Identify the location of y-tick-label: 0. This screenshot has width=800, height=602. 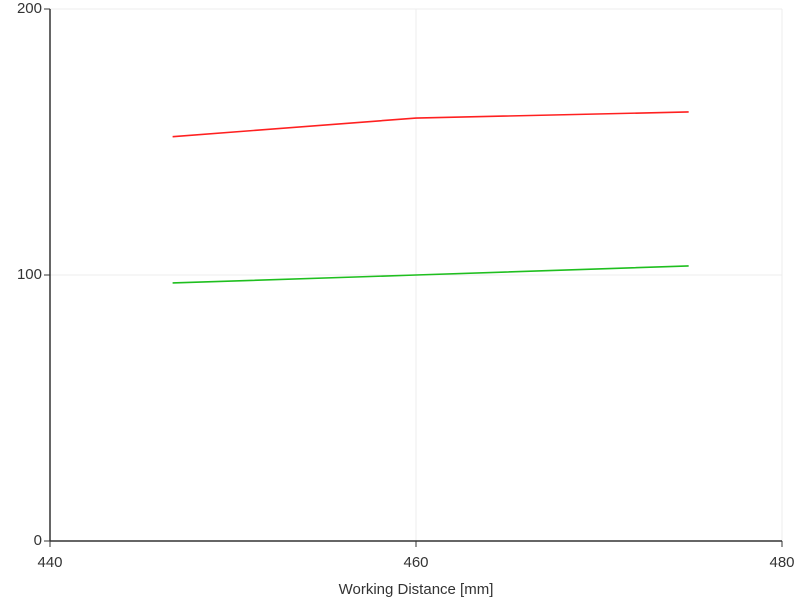
(38, 540).